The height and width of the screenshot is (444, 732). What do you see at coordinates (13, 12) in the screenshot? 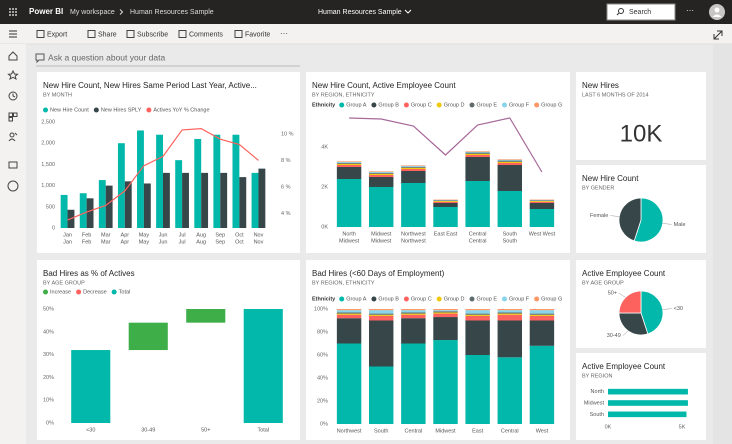
I see `app-launcher` at bounding box center [13, 12].